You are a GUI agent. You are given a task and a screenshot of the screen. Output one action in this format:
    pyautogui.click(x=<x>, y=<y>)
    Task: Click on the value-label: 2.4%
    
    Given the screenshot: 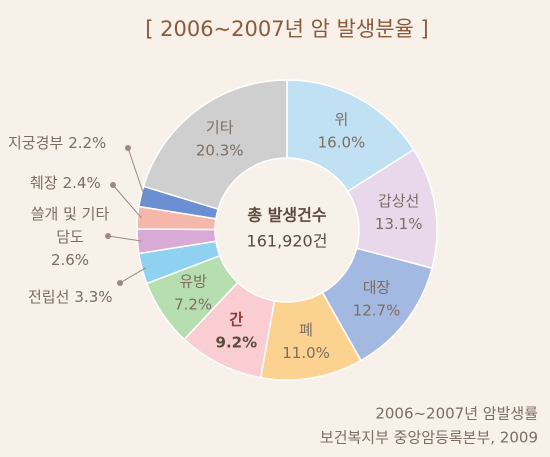 What is the action you would take?
    pyautogui.click(x=81, y=183)
    